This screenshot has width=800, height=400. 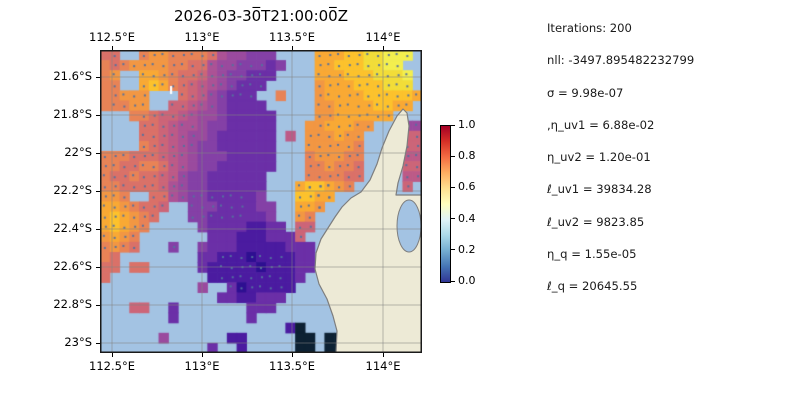 What do you see at coordinates (467, 156) in the screenshot?
I see `colorbar-tick-label: 0.8` at bounding box center [467, 156].